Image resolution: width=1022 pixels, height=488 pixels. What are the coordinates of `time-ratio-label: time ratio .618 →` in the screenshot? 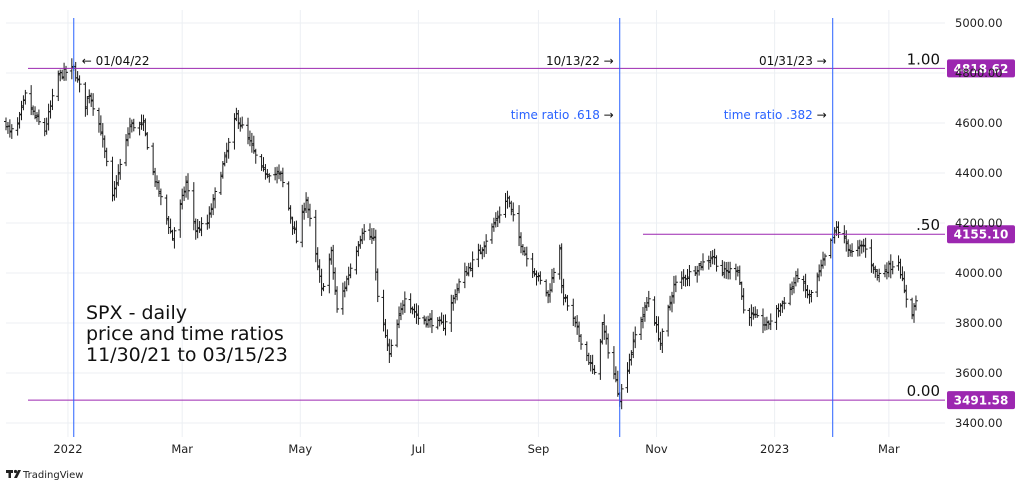 It's located at (562, 115).